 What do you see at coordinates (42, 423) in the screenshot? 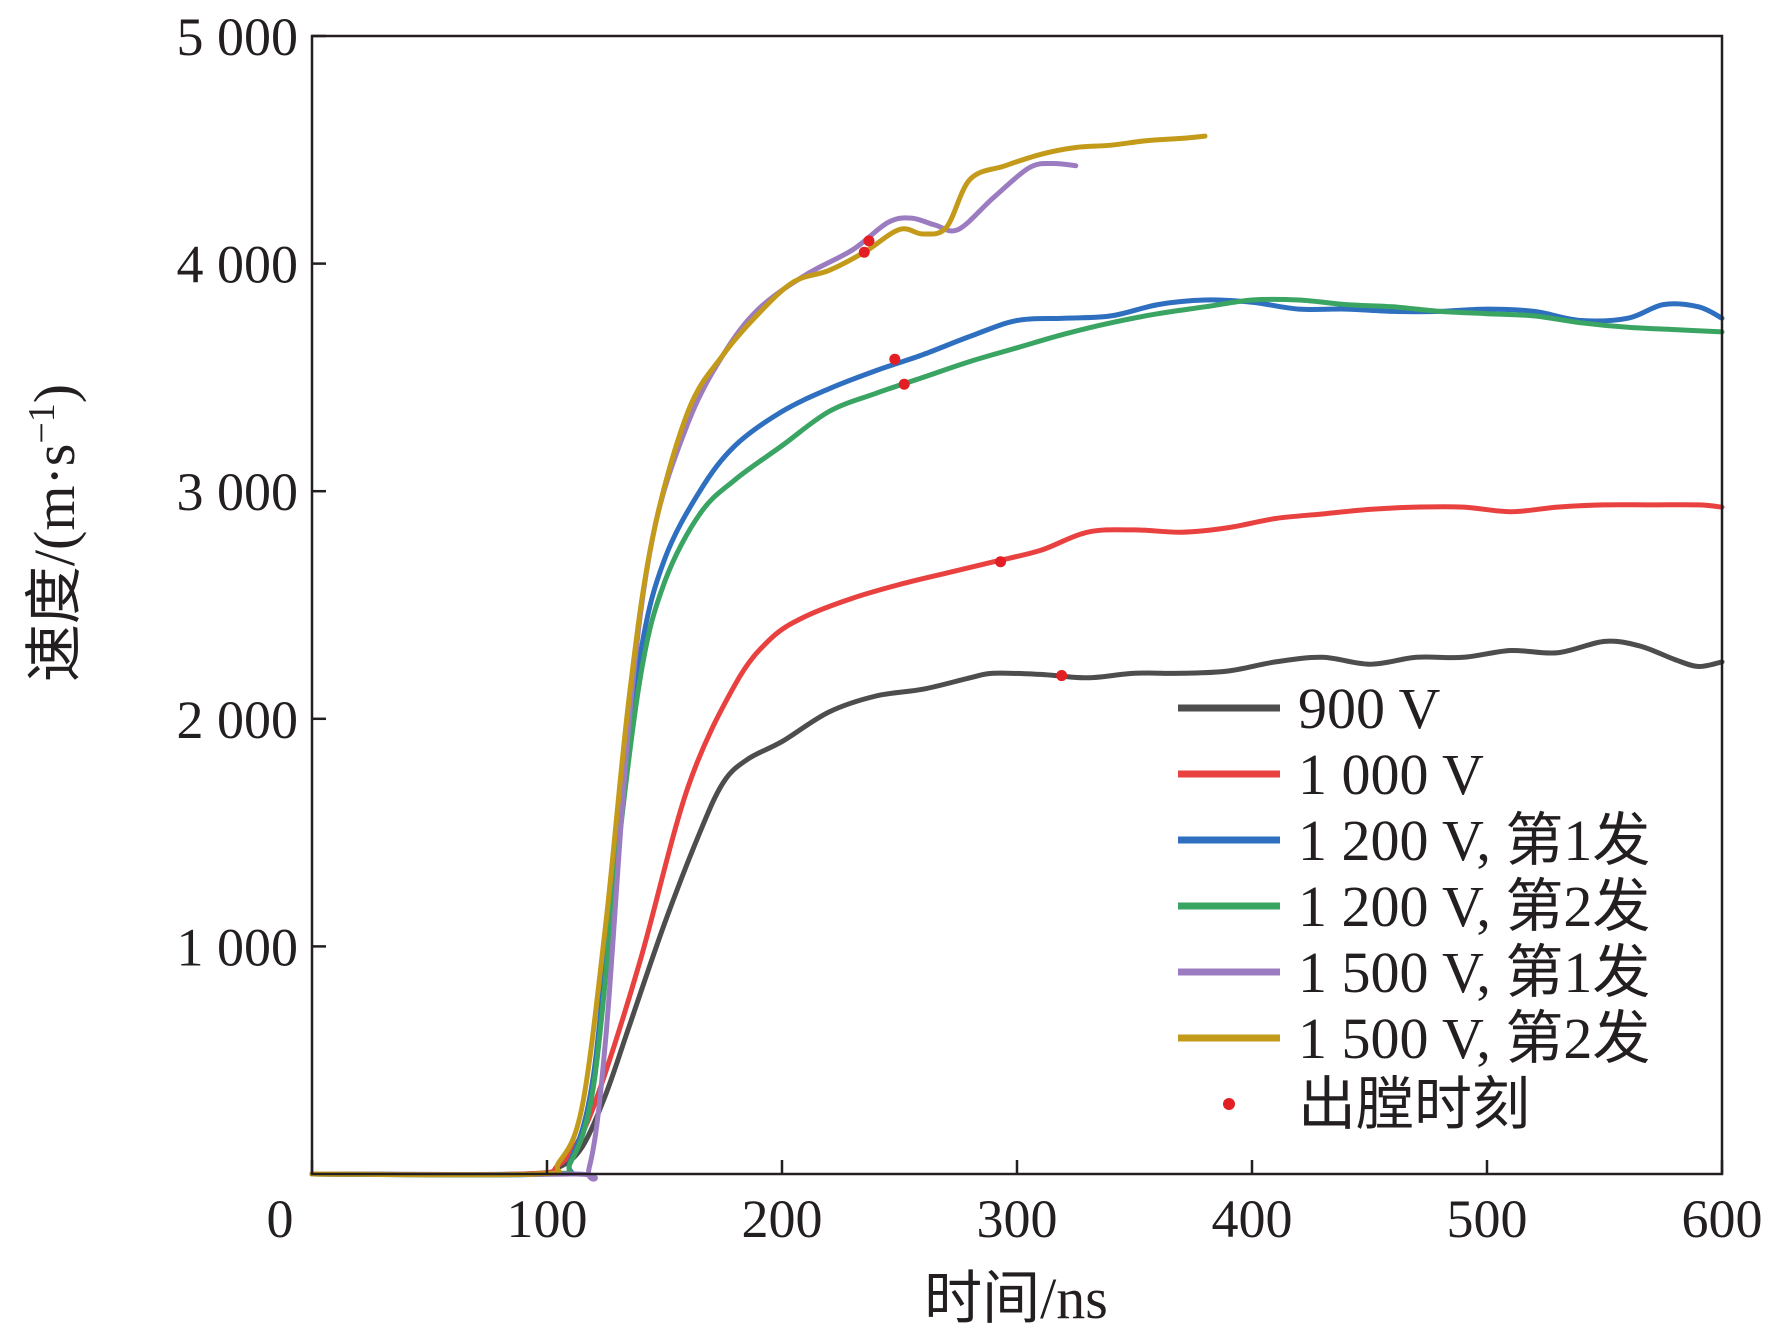
I see `y-axis-label-exponent: −1` at bounding box center [42, 423].